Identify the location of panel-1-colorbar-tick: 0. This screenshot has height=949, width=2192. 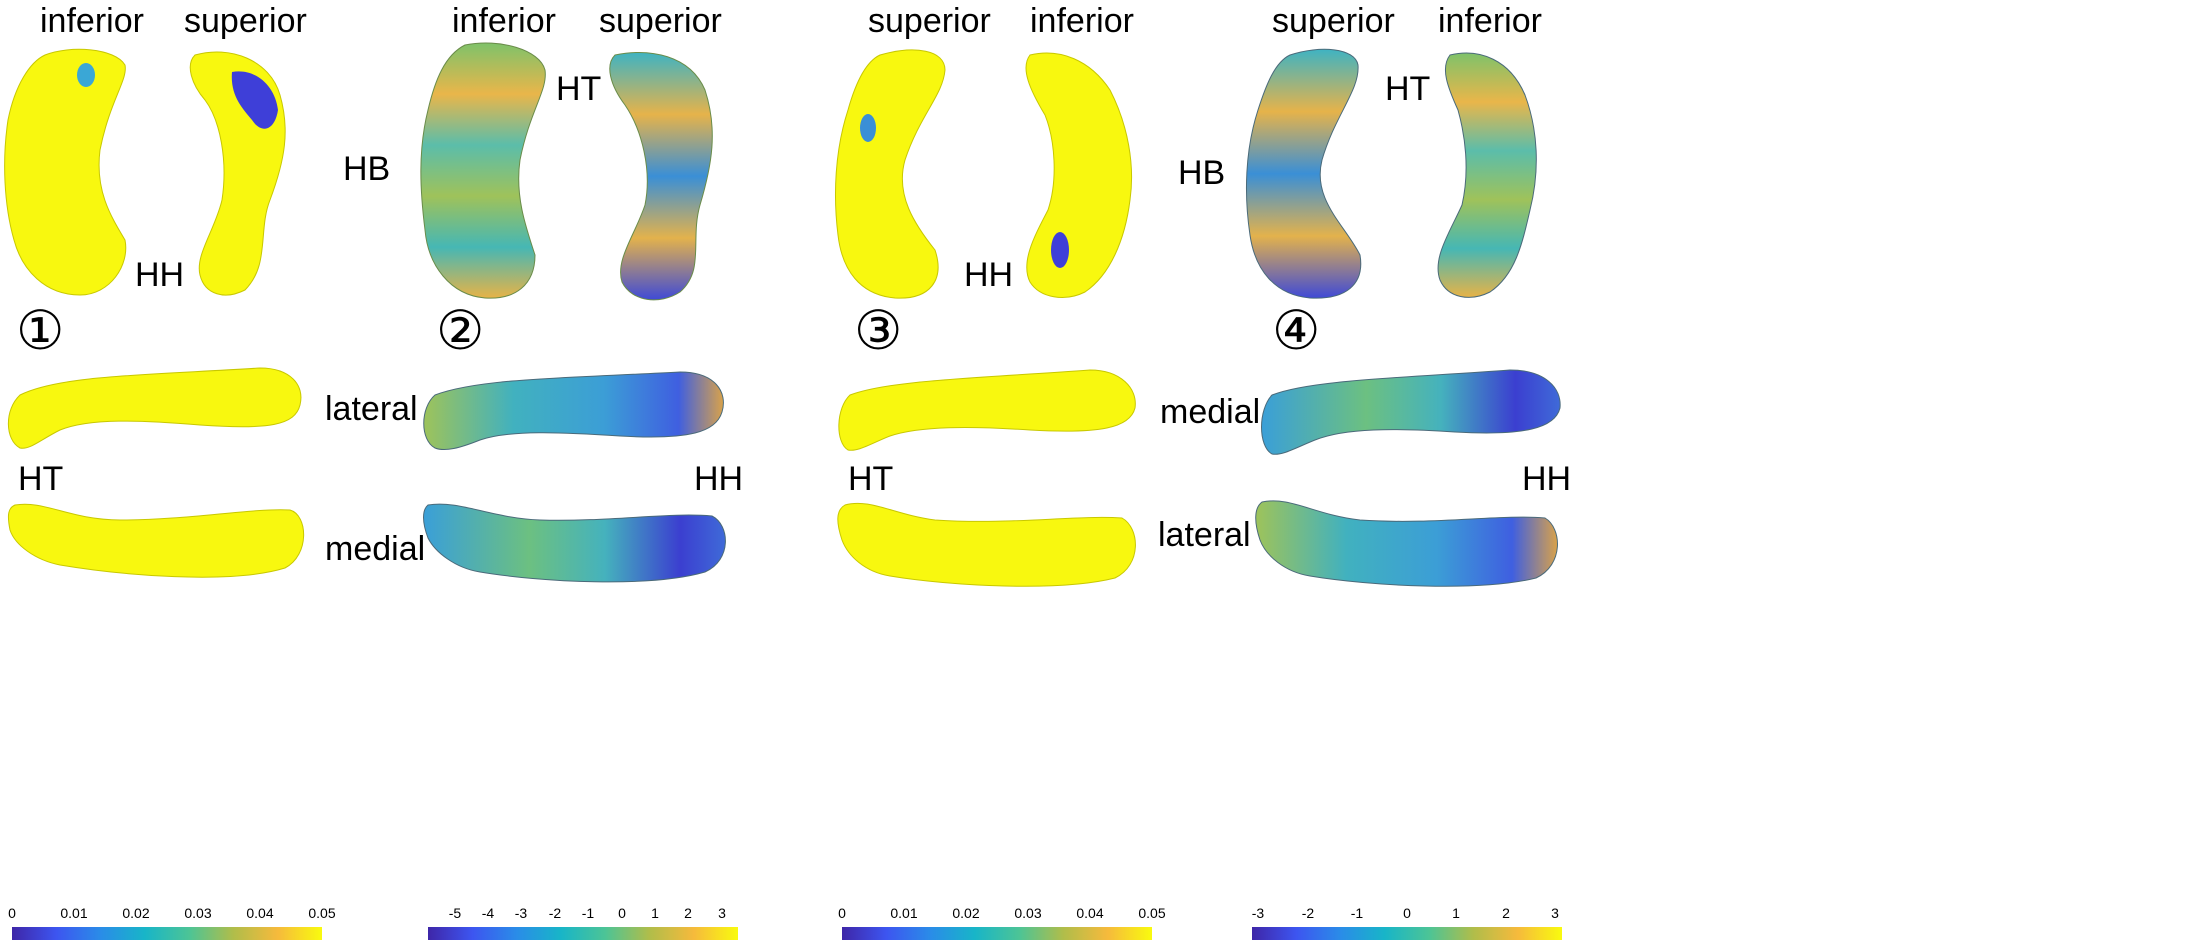
(12, 913).